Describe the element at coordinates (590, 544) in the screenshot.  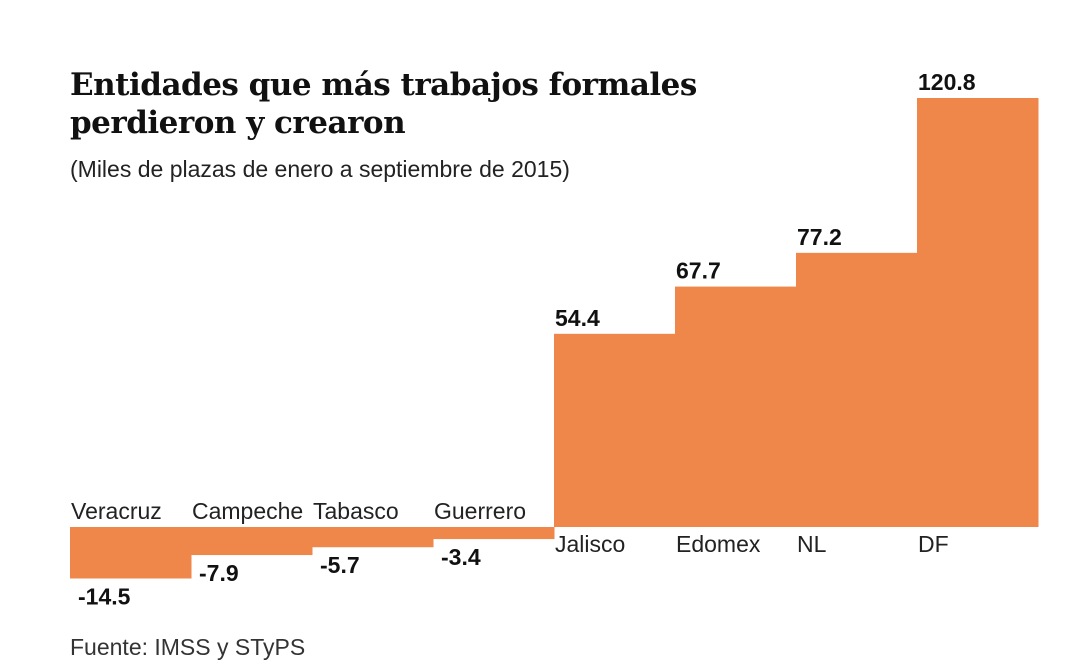
I see `category-label: Jalisco` at that location.